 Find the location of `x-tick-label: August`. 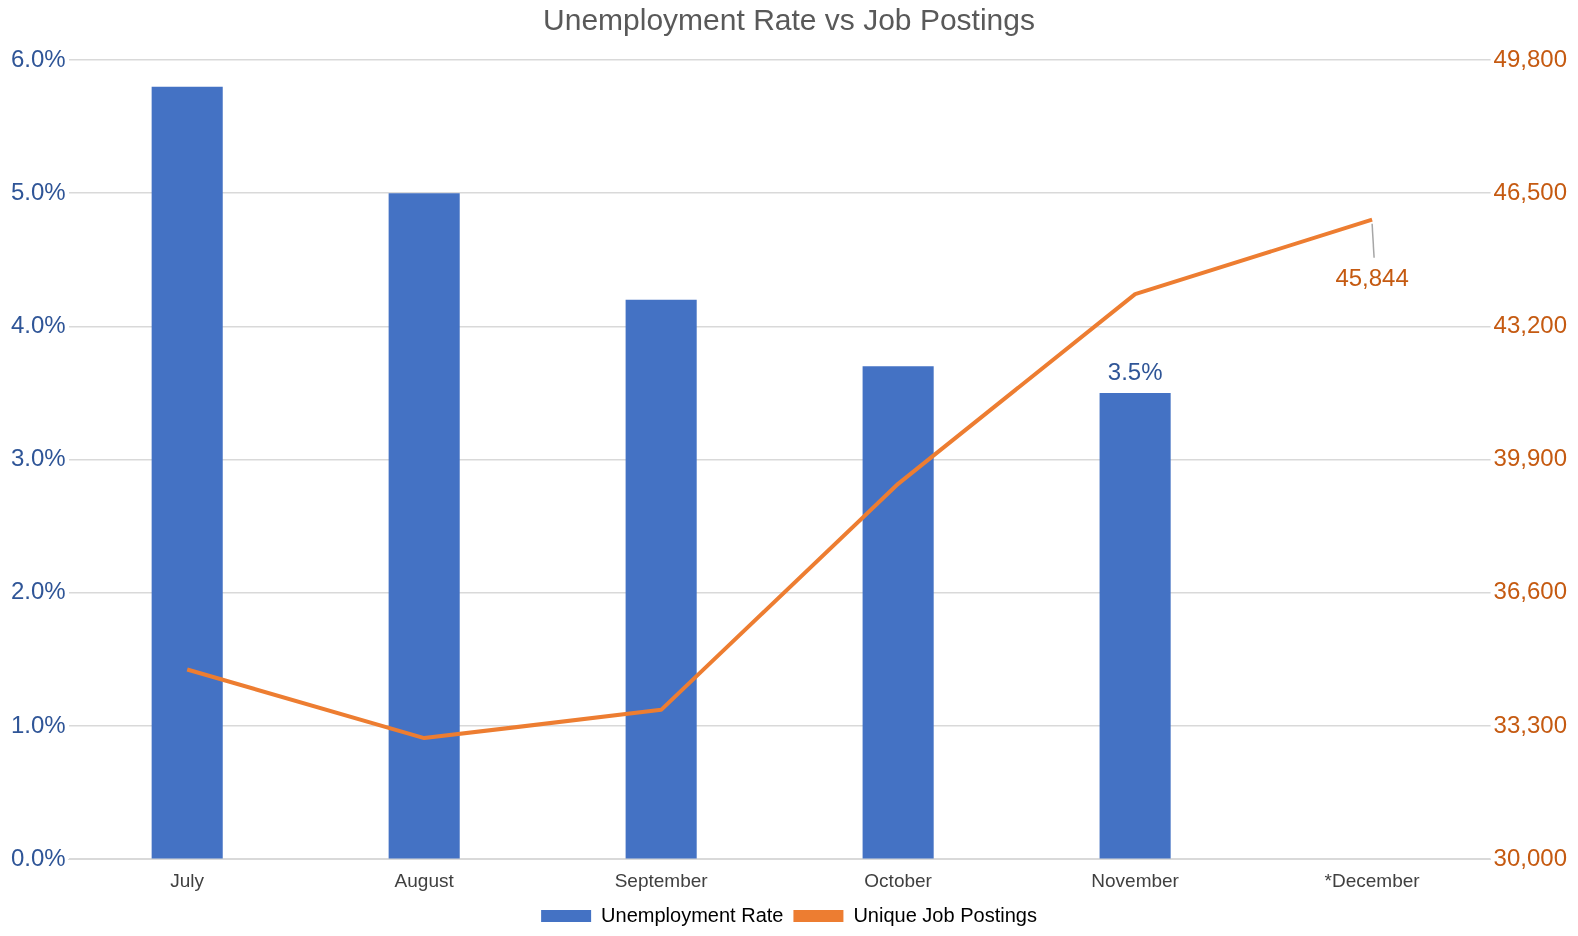

x-tick-label: August is located at coordinates (424, 880).